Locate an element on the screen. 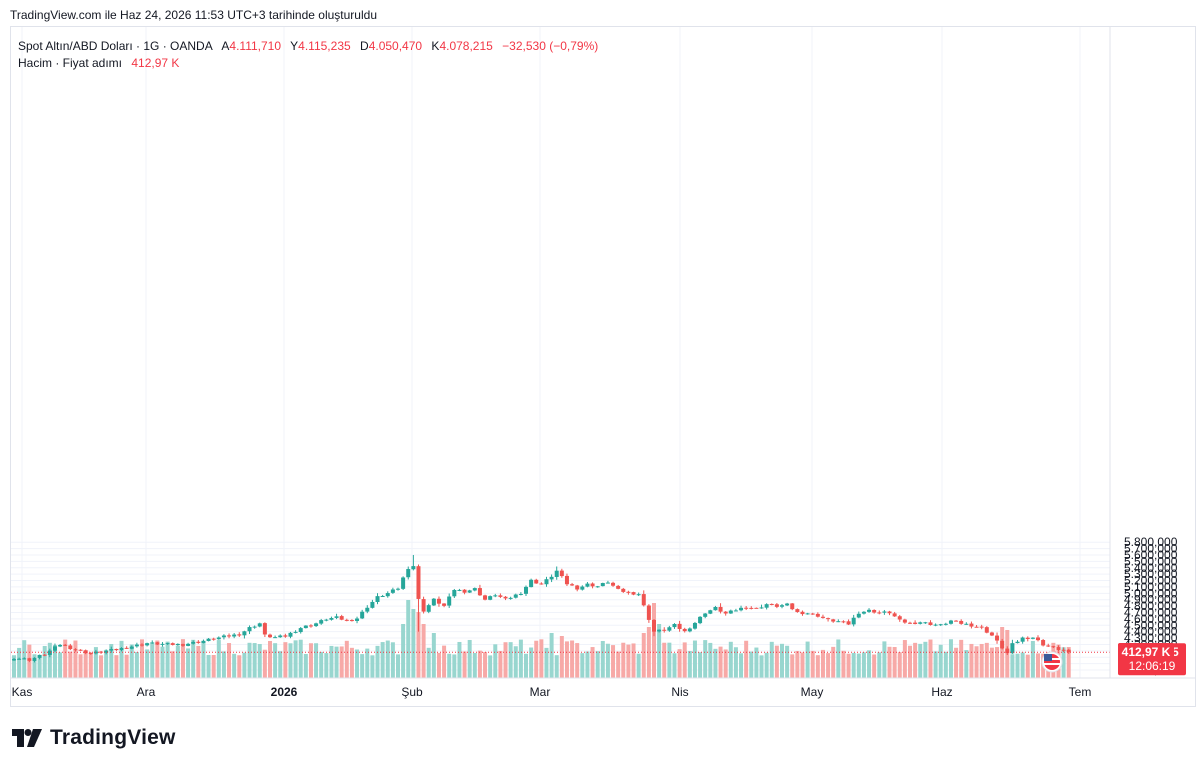 The width and height of the screenshot is (1200, 769). volume-badge: 412,97 K is located at coordinates (1146, 652).